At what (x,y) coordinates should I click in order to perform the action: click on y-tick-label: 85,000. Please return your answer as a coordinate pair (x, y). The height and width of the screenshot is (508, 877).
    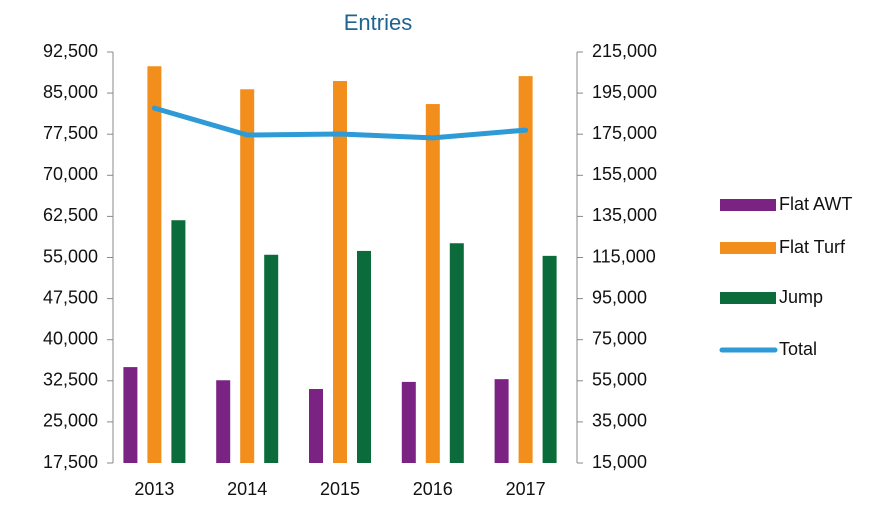
    Looking at the image, I should click on (70, 92).